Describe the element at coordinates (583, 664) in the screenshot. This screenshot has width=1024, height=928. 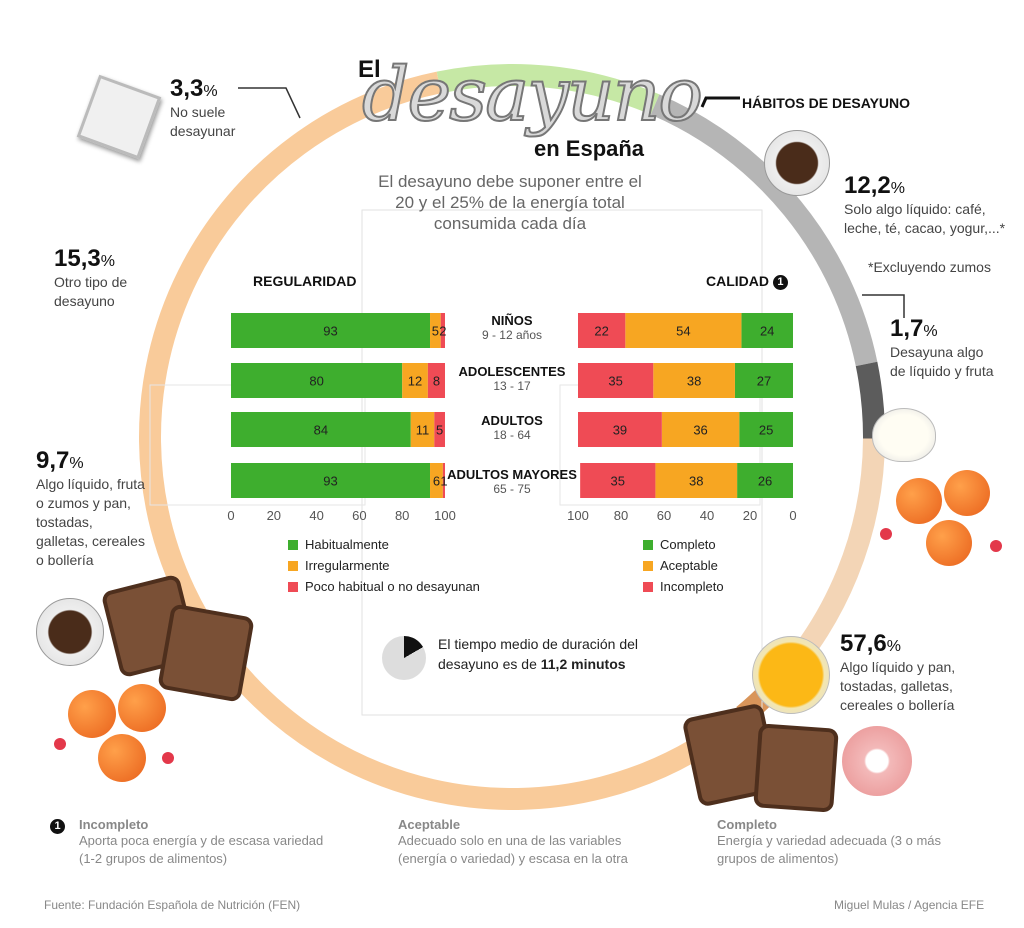
I see `time-value: 11,2 minutos` at that location.